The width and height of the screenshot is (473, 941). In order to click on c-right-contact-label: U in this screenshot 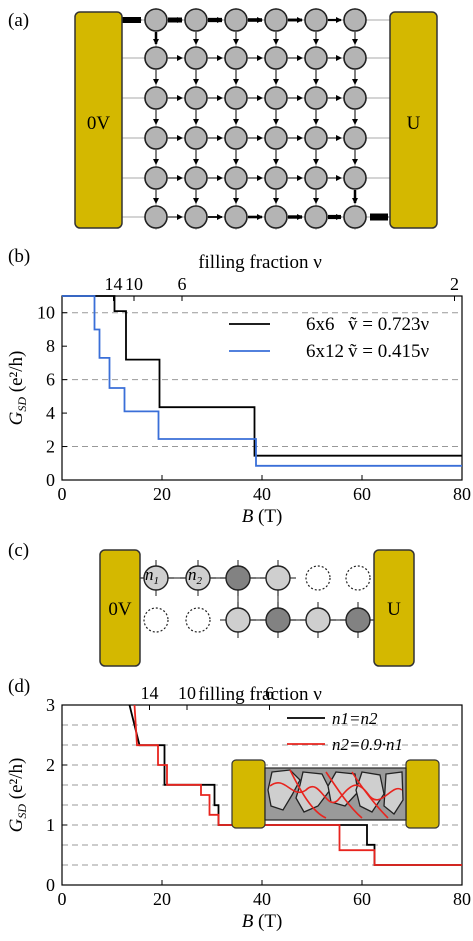, I will do `click(394, 609)`.